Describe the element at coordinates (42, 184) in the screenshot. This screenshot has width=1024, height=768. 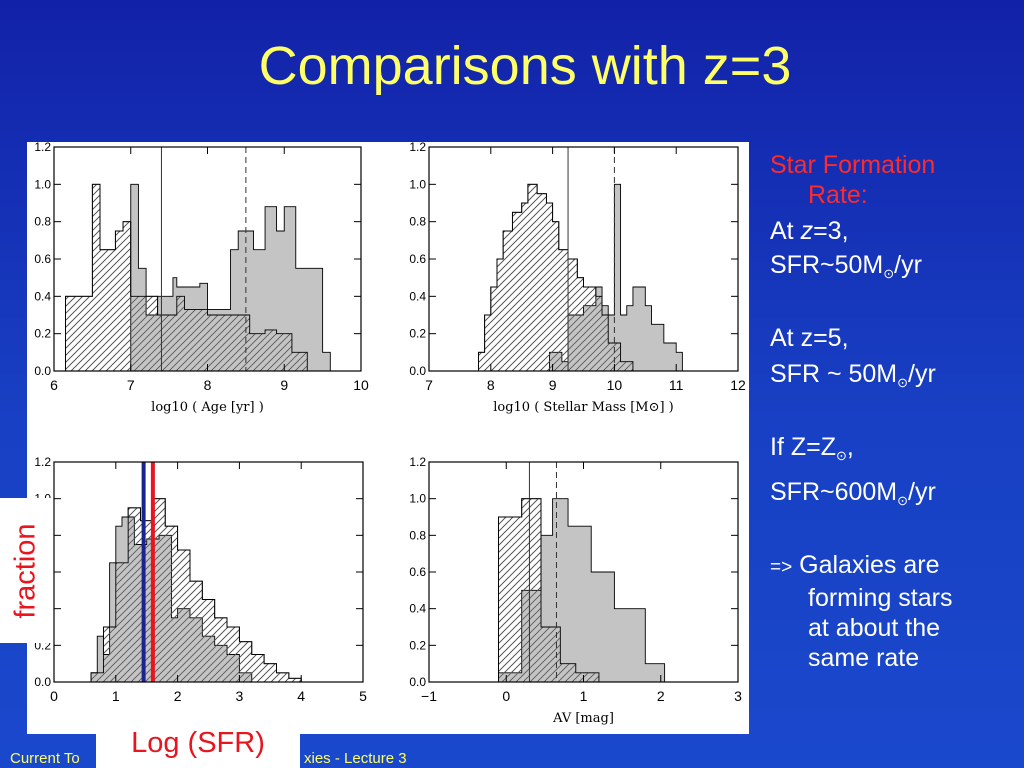
I see `panel-top-left-y-tick-label: 1.0` at that location.